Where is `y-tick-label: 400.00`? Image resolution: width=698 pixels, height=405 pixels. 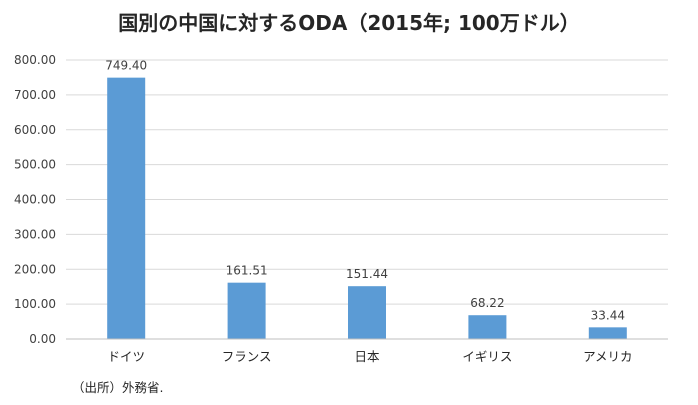 y-tick-label: 400.00 is located at coordinates (35, 200).